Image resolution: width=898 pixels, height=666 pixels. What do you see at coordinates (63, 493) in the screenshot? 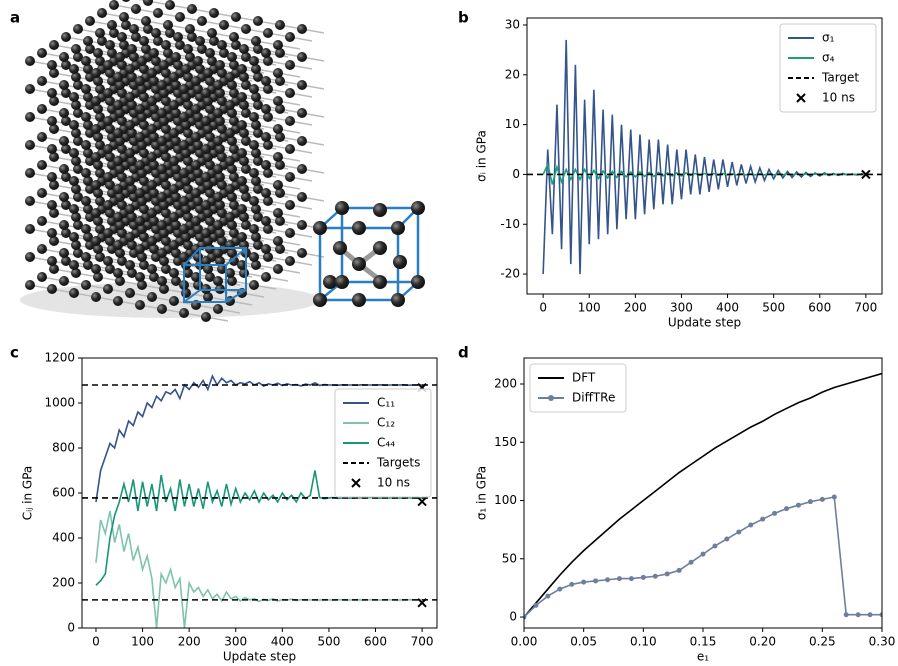
I see `y-tick-label: 600` at bounding box center [63, 493].